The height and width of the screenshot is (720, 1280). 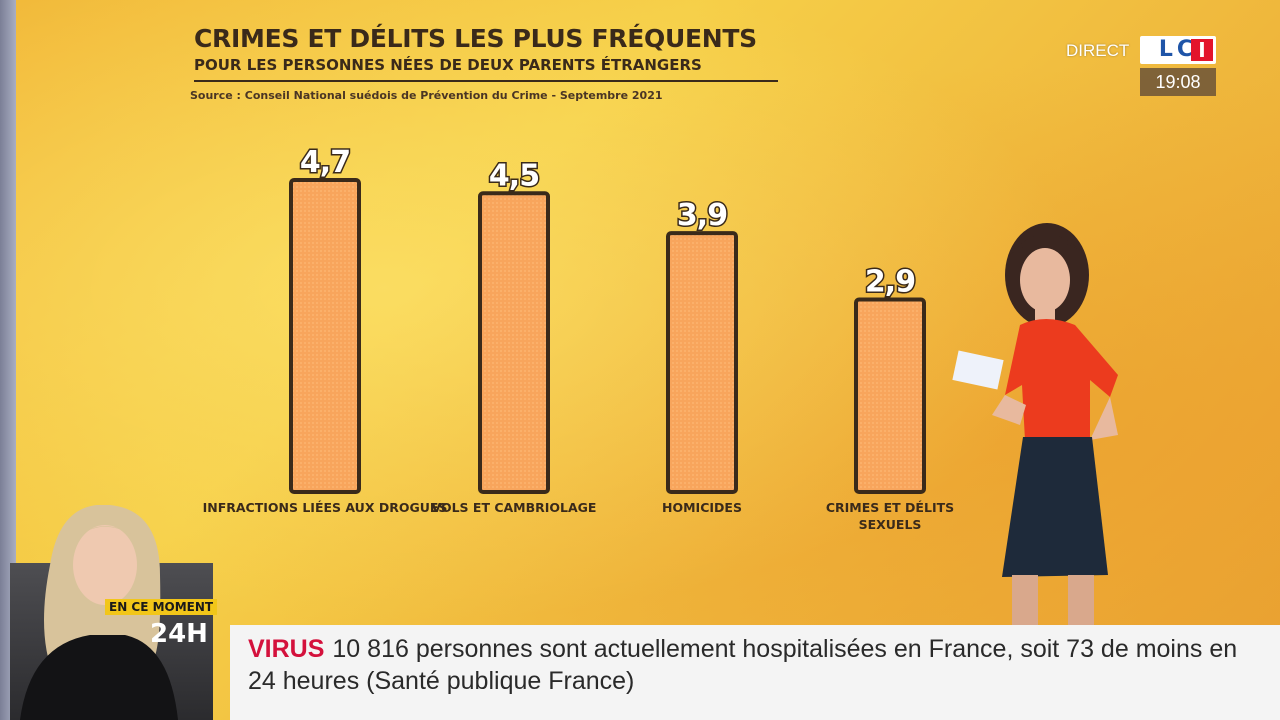 What do you see at coordinates (8, 360) in the screenshot?
I see `screen-left-edge` at bounding box center [8, 360].